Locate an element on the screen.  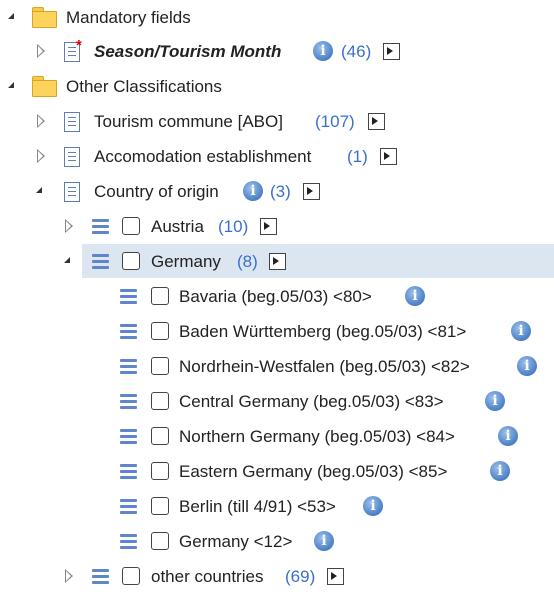
tree-node-germany-12: Germany <12> i is located at coordinates (277, 541).